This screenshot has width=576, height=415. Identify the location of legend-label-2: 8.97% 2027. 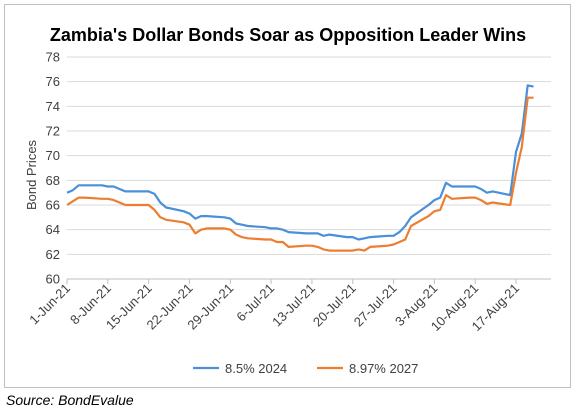
(383, 368).